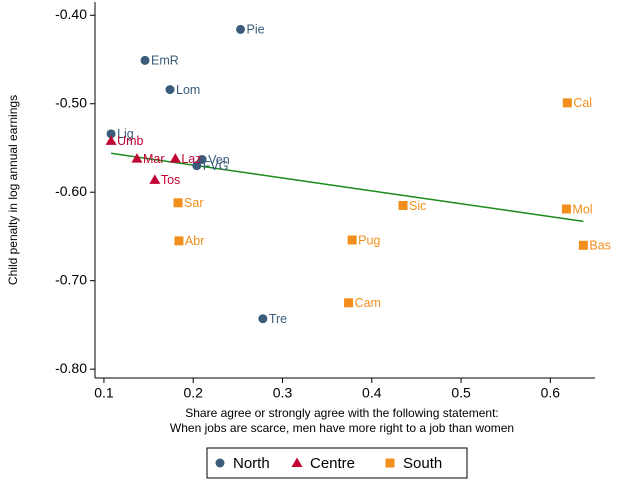  Describe the element at coordinates (71, 191) in the screenshot. I see `y-tick-label: -0.60` at that location.